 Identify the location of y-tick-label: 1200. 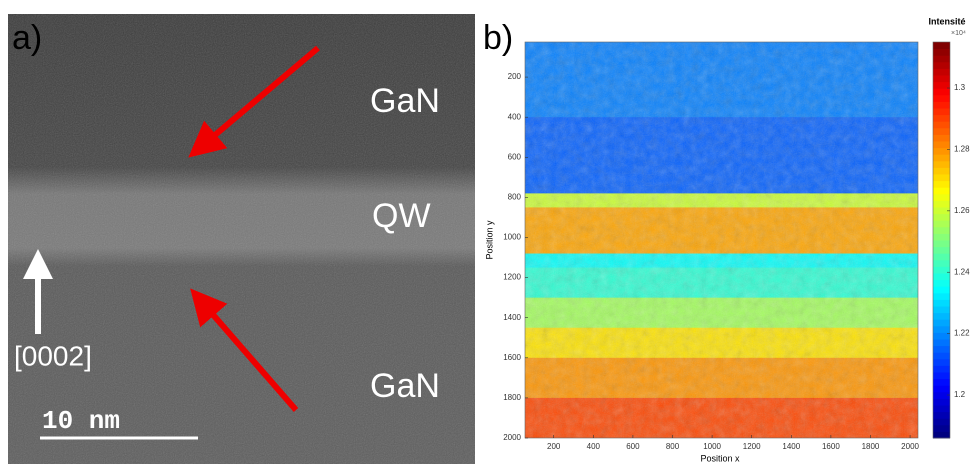
(512, 277).